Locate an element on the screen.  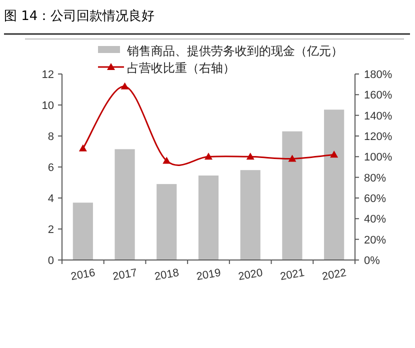
y2-tick-label: 100% is located at coordinates (378, 158).